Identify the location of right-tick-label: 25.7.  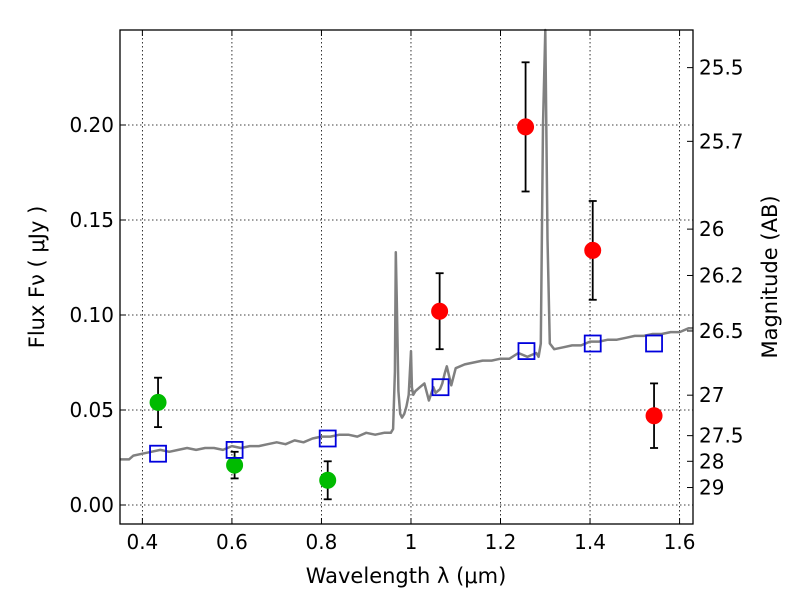
(721, 141).